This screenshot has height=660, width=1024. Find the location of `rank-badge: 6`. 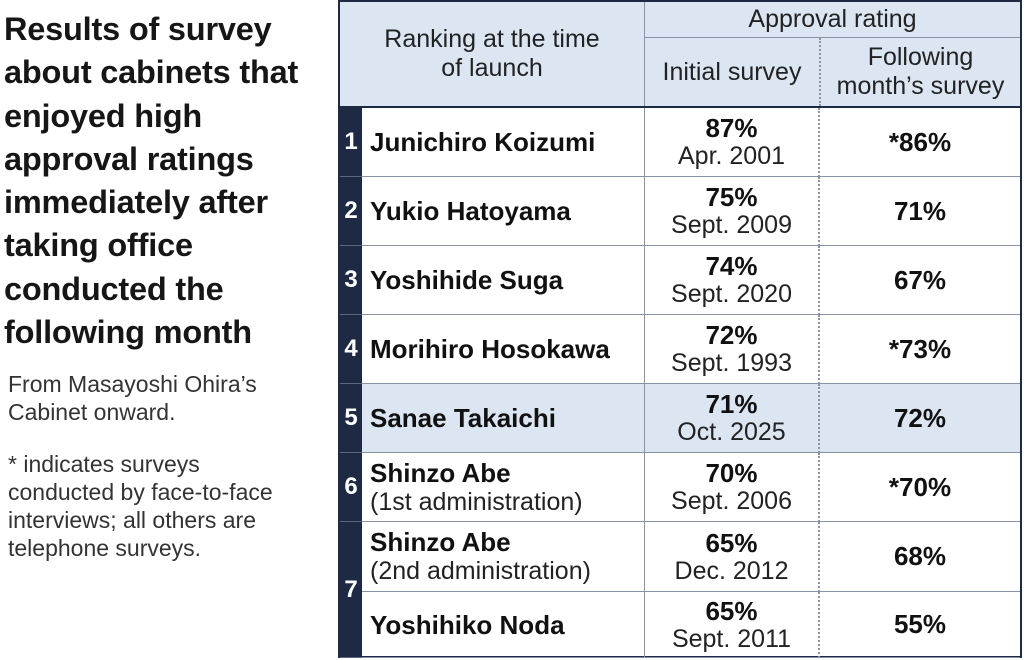

rank-badge: 6 is located at coordinates (351, 487).